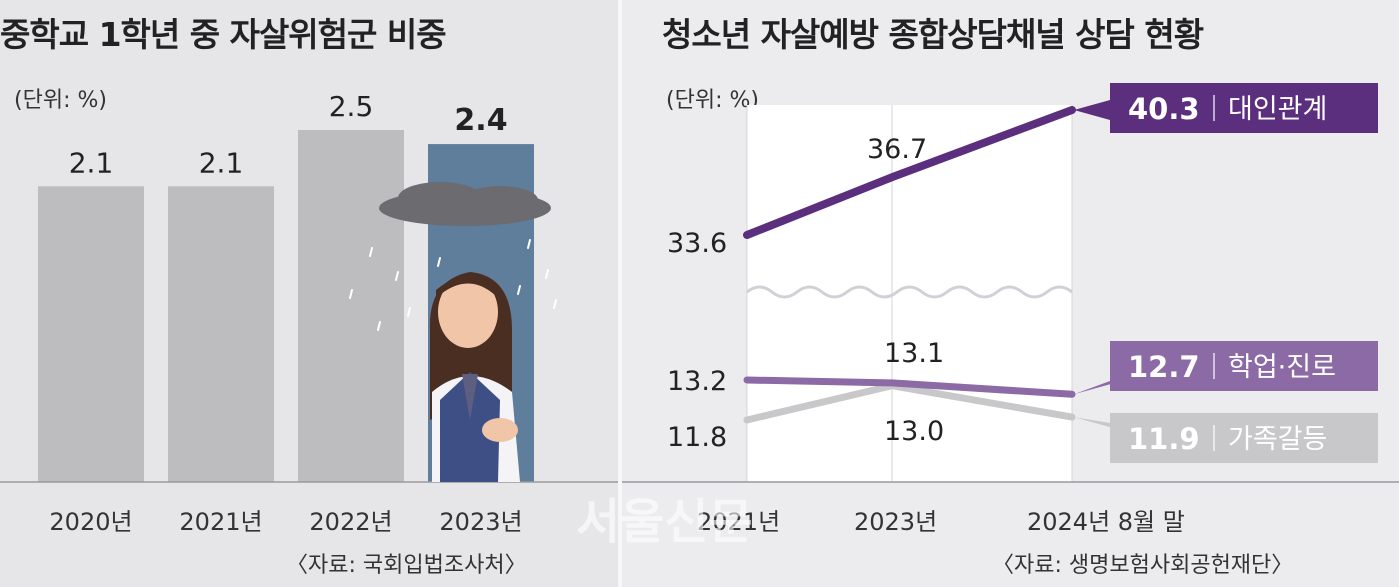 The image size is (1399, 587). I want to click on panel-divider, so click(620, 293).